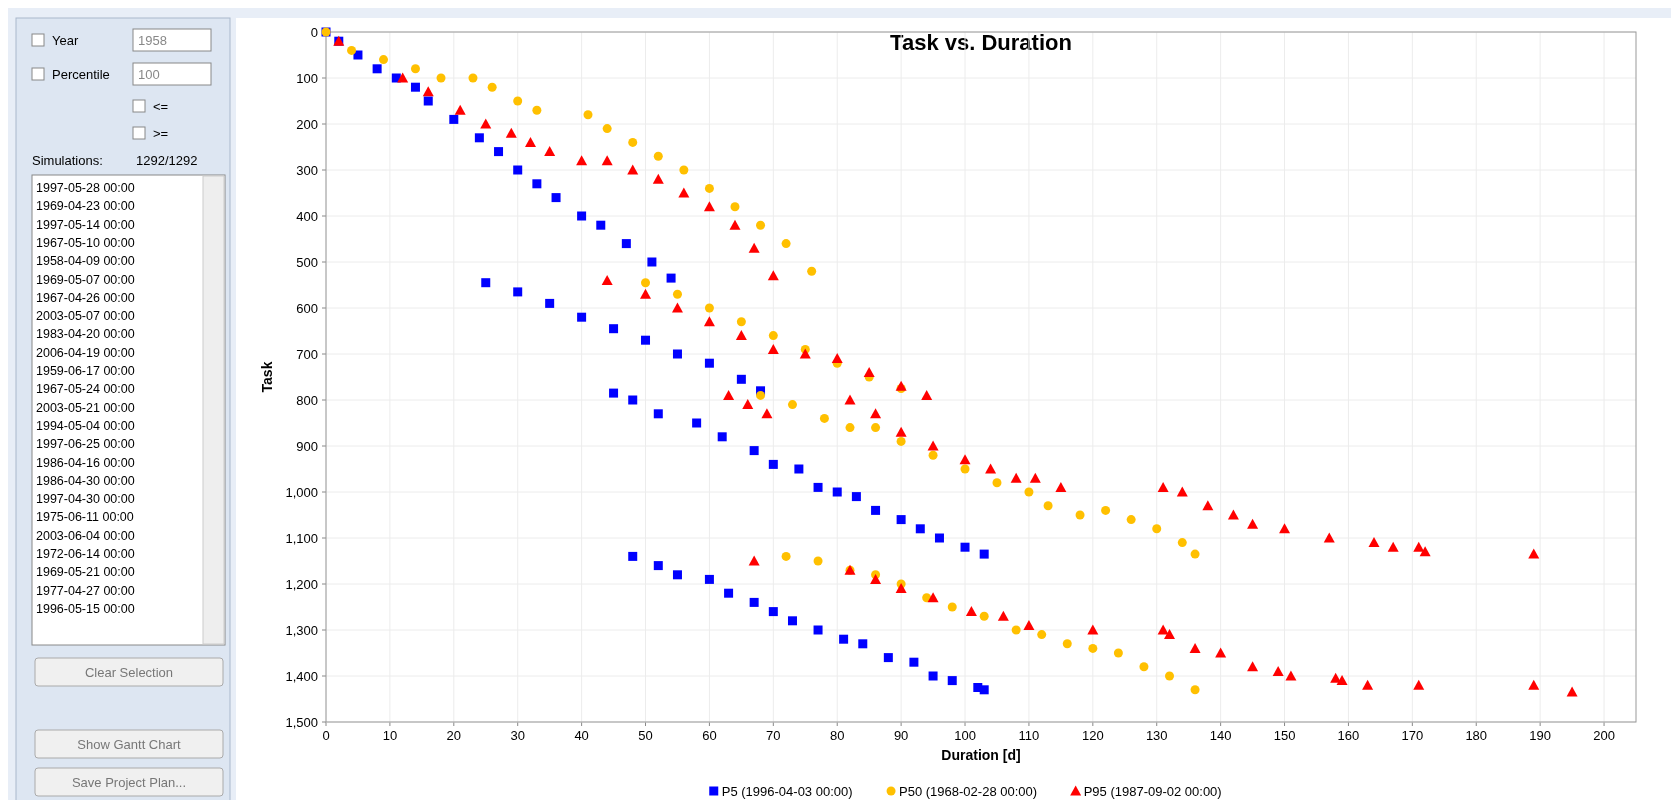 This screenshot has height=800, width=1671. What do you see at coordinates (301, 492) in the screenshot?
I see `y-tick-label: 1,000` at bounding box center [301, 492].